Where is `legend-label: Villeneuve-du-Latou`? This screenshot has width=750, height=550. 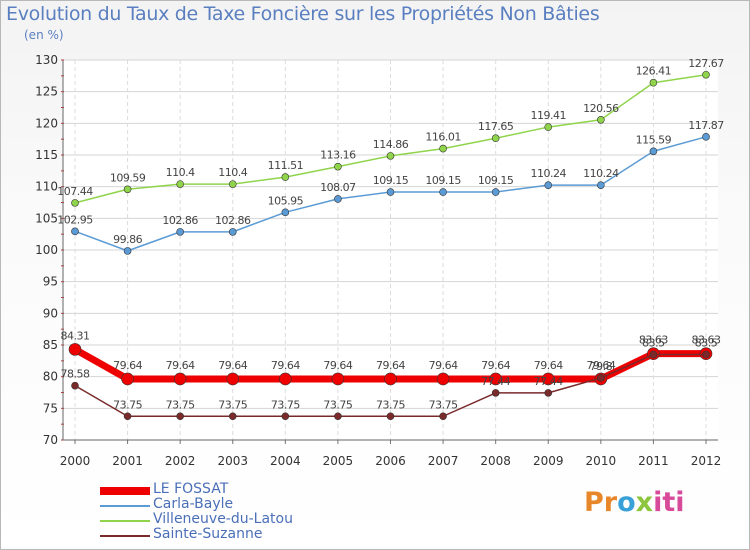 legend-label: Villeneuve-du-Latou is located at coordinates (223, 519).